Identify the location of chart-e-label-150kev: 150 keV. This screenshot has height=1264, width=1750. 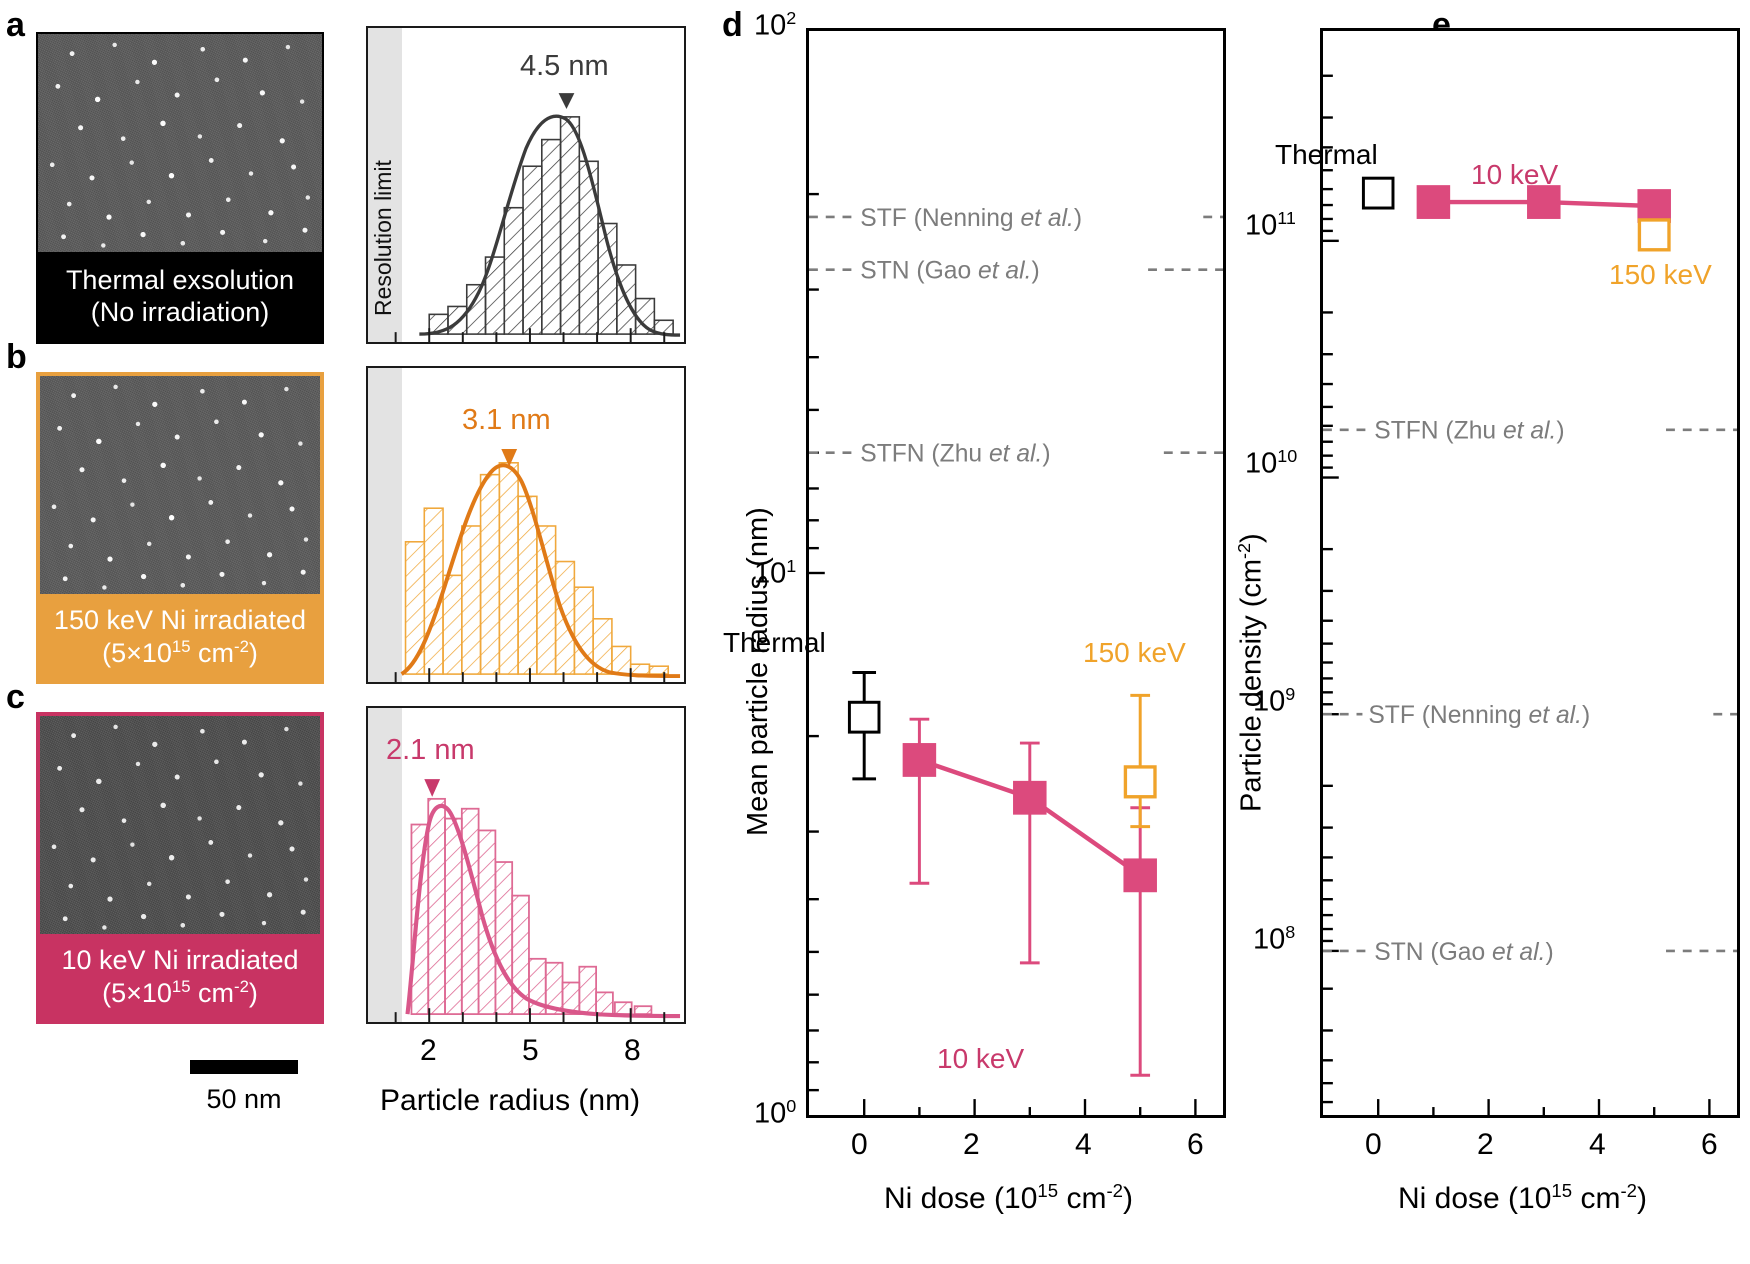
(1660, 274).